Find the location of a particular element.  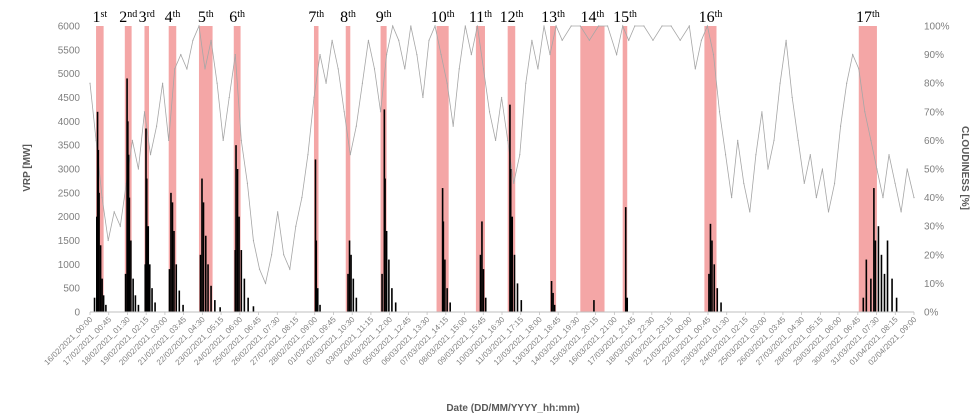

paroxysm-label-1: 1st is located at coordinates (100, 17).